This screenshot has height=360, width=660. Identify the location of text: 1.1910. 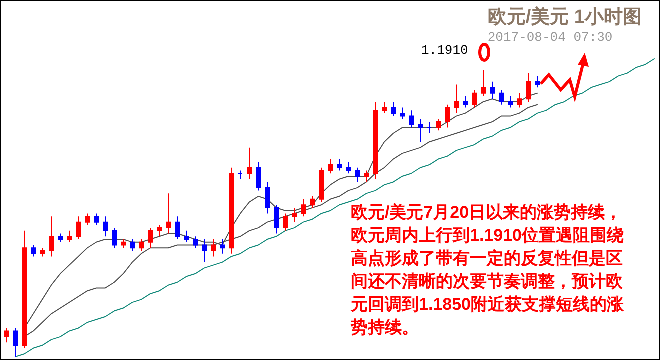
(445, 50).